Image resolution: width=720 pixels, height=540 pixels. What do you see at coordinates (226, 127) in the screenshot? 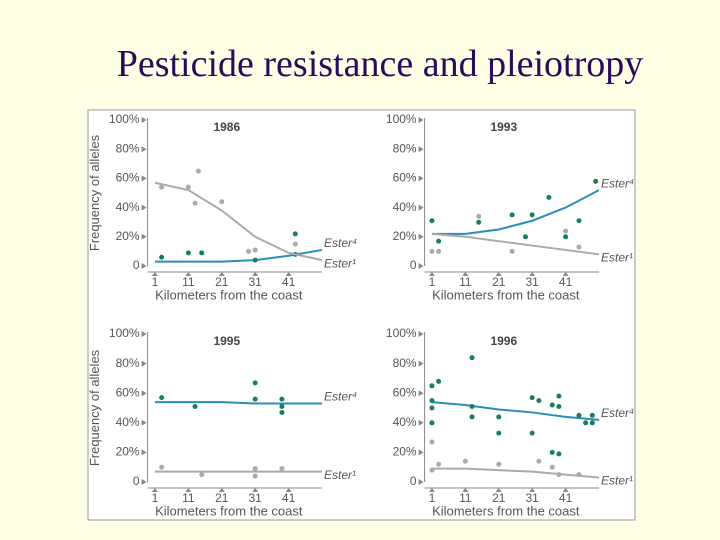
I see `panel-title: 1986` at bounding box center [226, 127].